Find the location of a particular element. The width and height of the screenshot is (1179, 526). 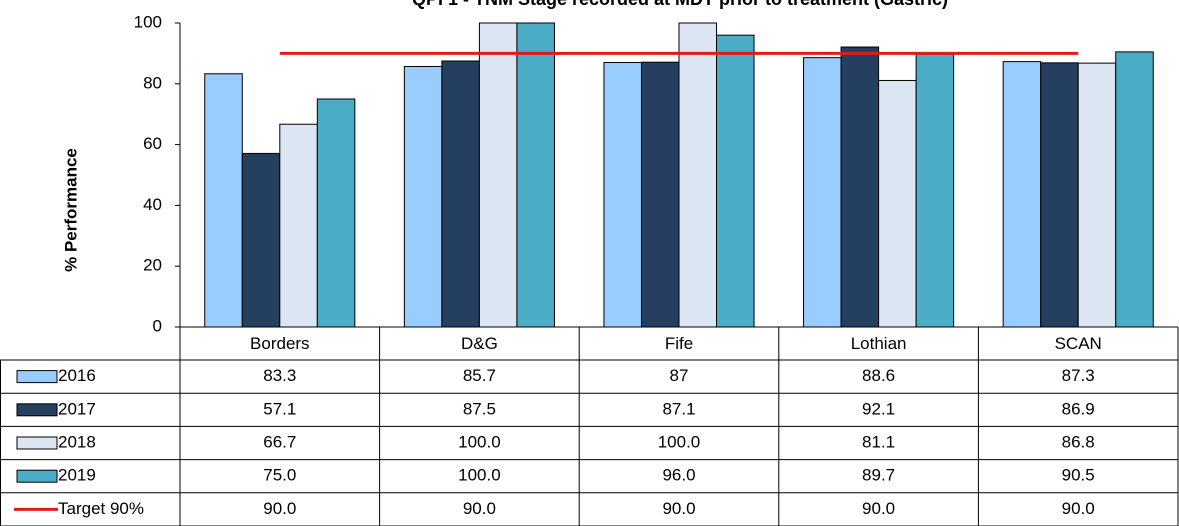

table-value: 90.5 is located at coordinates (1078, 475).